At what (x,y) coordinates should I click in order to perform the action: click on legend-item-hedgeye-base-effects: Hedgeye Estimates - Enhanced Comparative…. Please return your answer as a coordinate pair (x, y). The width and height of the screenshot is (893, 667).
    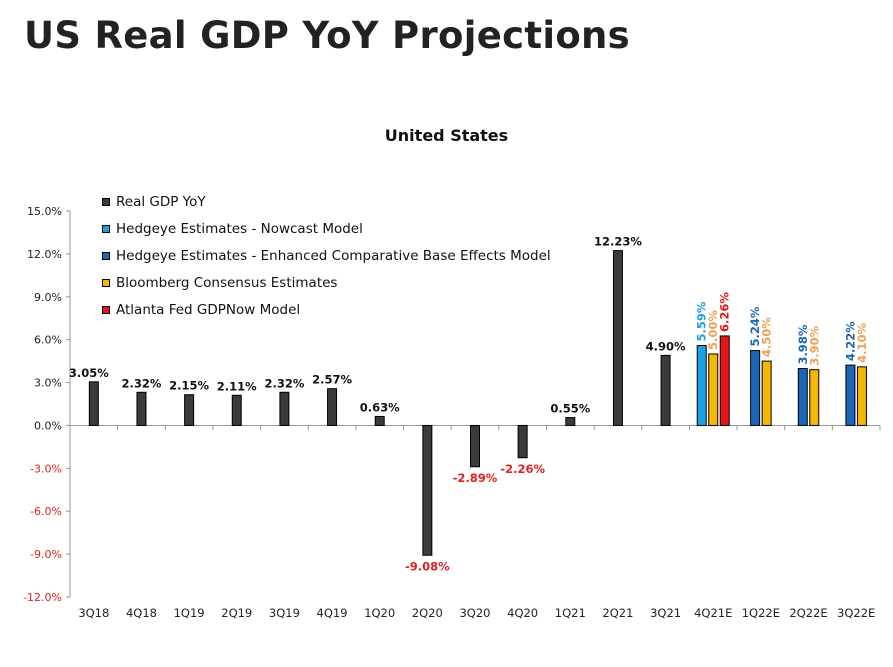
    Looking at the image, I should click on (326, 255).